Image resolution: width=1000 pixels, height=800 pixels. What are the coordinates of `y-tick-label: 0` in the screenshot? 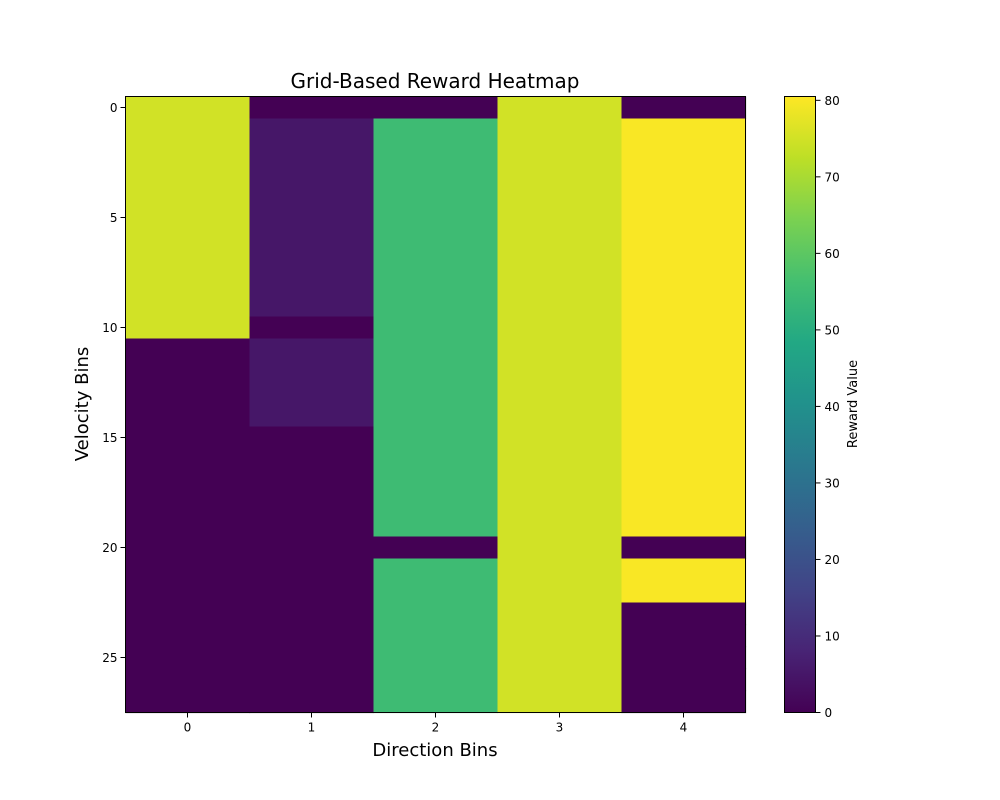 It's located at (114, 108).